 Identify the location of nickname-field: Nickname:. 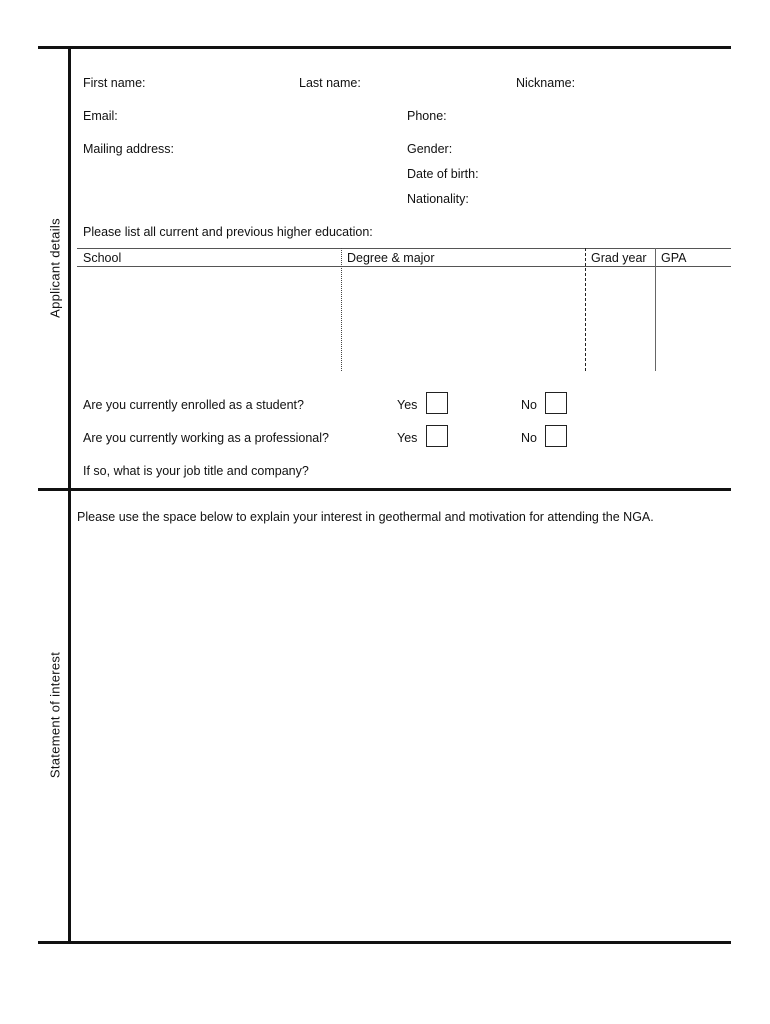
(546, 83).